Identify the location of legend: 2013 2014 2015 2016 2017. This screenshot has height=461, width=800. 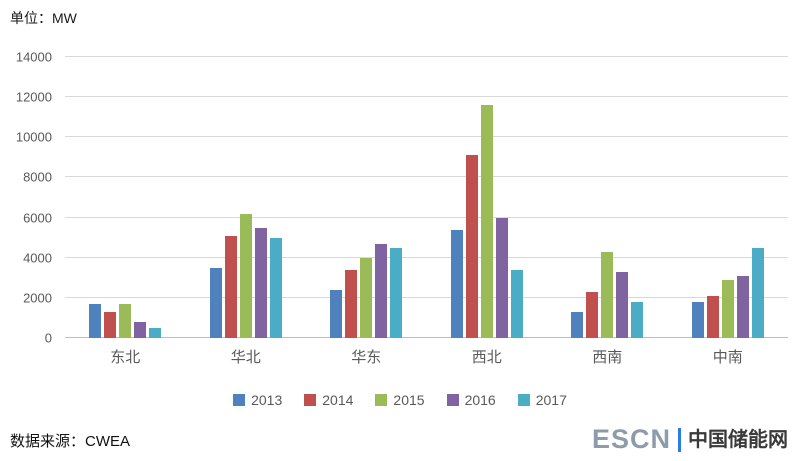
(400, 400).